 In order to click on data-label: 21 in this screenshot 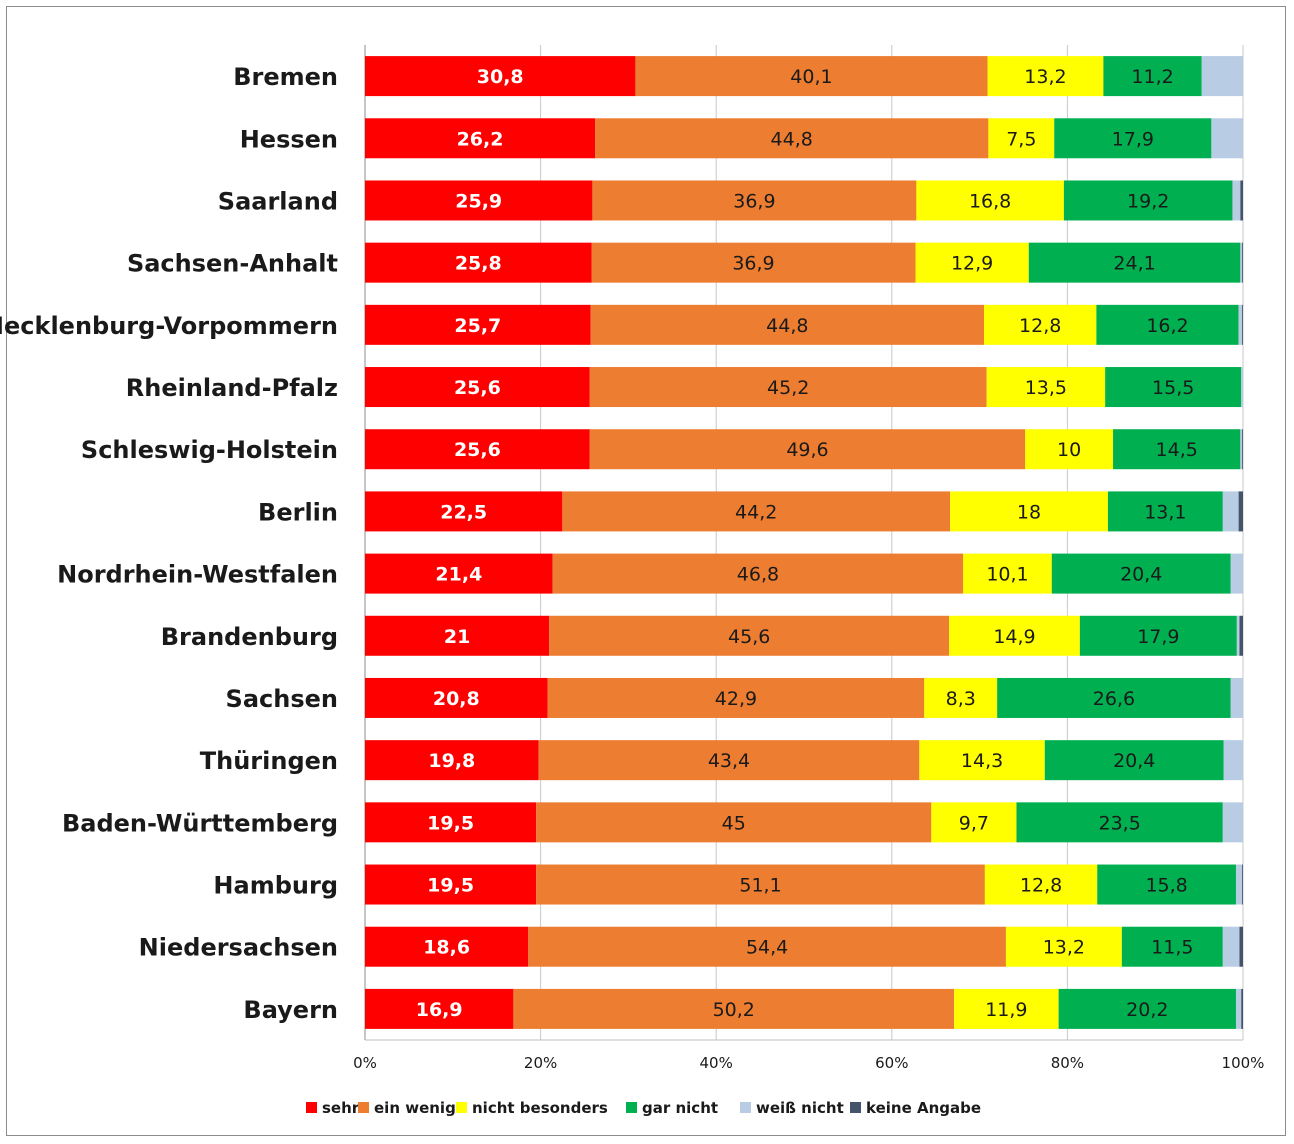, I will do `click(457, 637)`.